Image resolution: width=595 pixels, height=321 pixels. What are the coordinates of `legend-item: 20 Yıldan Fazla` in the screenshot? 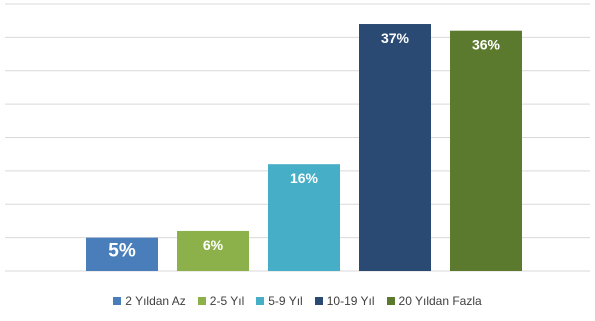 It's located at (434, 301).